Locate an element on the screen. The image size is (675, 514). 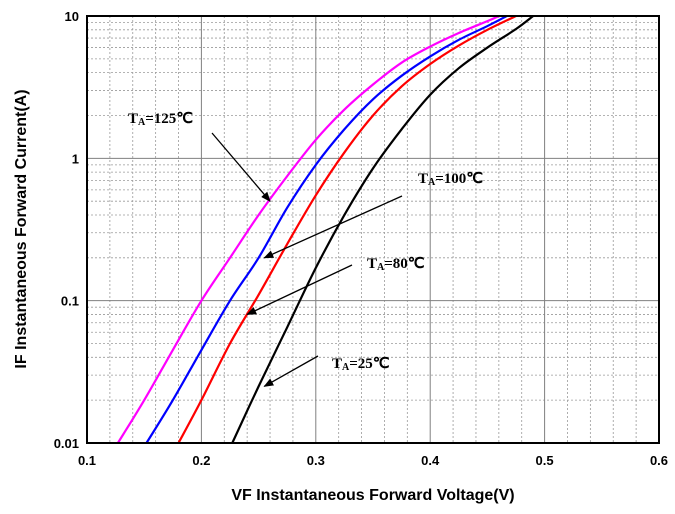
x-tick-label: 0.3 is located at coordinates (316, 460).